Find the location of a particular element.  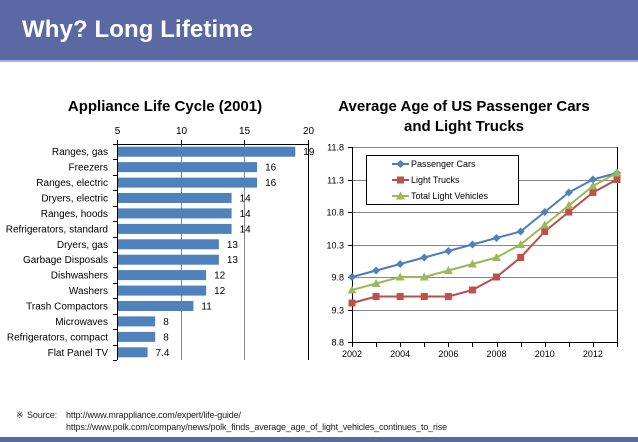

bar-category-label: Ranges, hoods is located at coordinates (74, 214).